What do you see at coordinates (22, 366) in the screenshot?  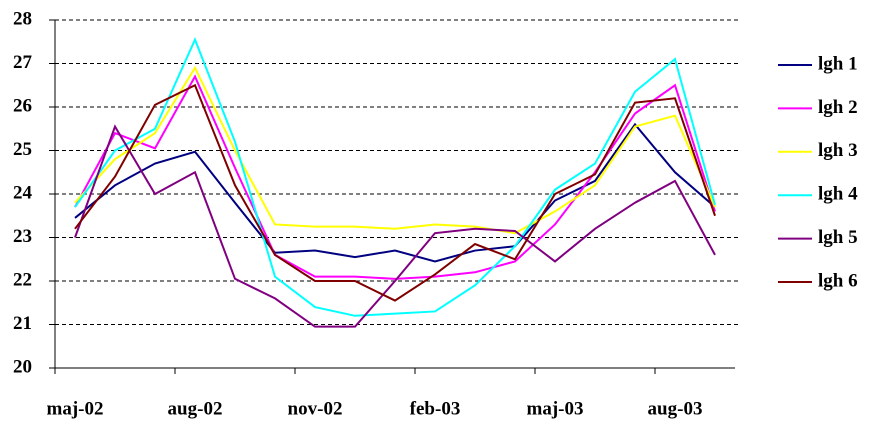 I see `y-tick-label: 20` at bounding box center [22, 366].